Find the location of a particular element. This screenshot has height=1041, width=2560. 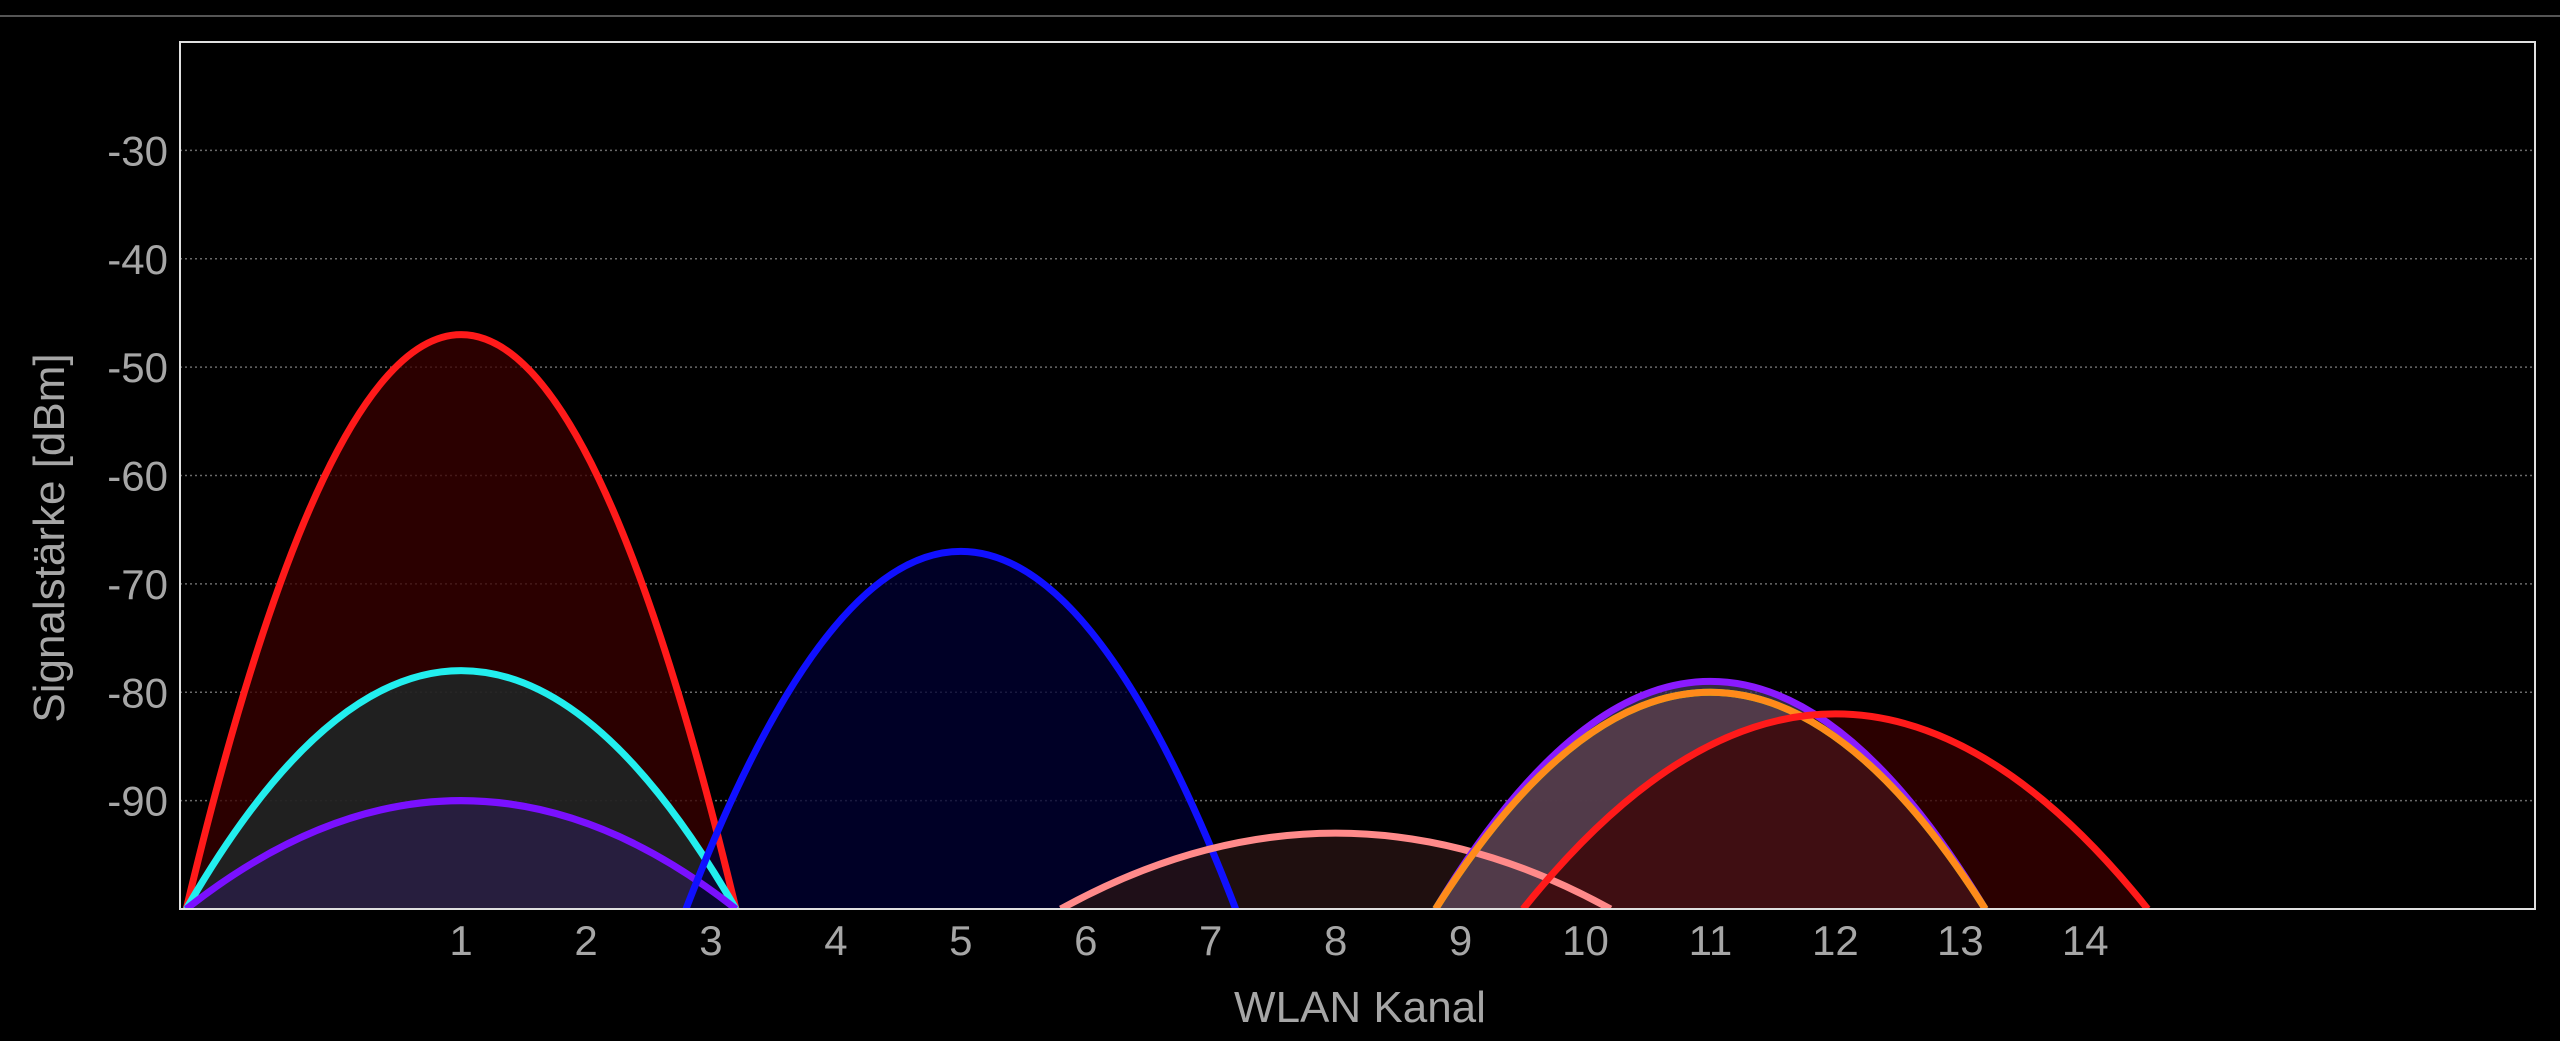

y-axis-ticks: -30 -40 -50 -60 -70 -80 -90 is located at coordinates (137, 475).